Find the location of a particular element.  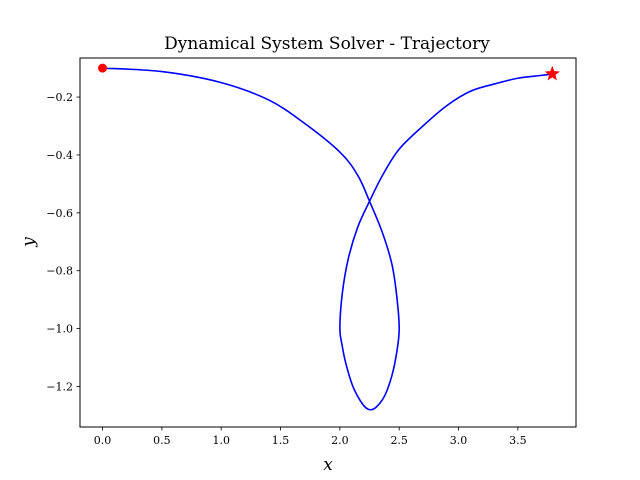

x-tick-label: 3.5 is located at coordinates (518, 440).